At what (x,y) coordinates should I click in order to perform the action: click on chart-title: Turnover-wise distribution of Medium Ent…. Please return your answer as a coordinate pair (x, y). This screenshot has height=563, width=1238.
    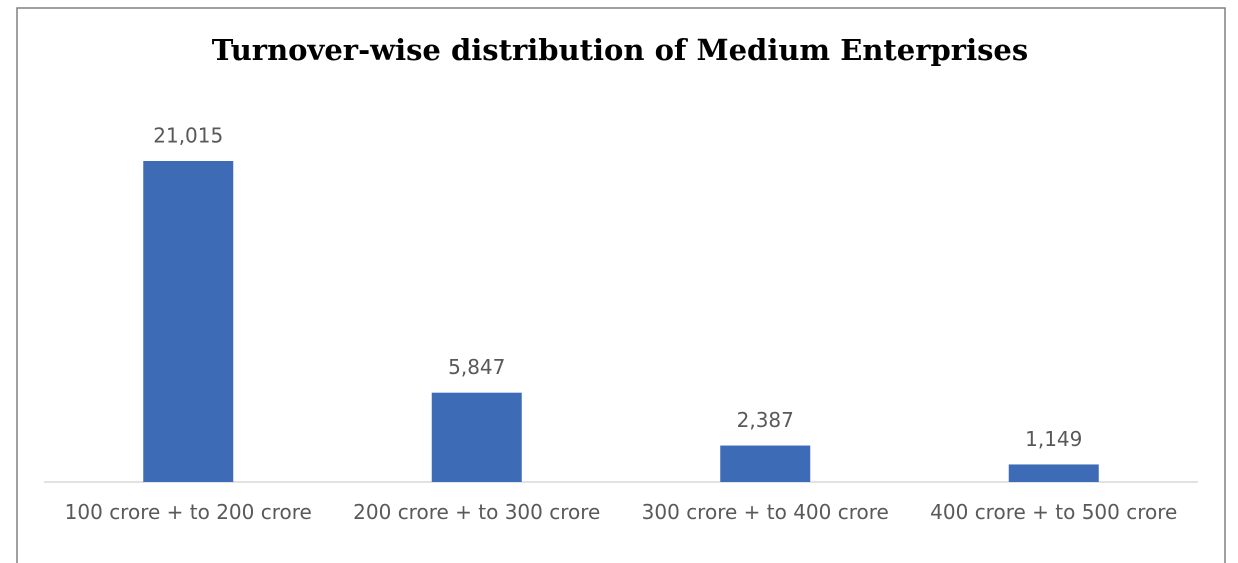
    Looking at the image, I should click on (620, 50).